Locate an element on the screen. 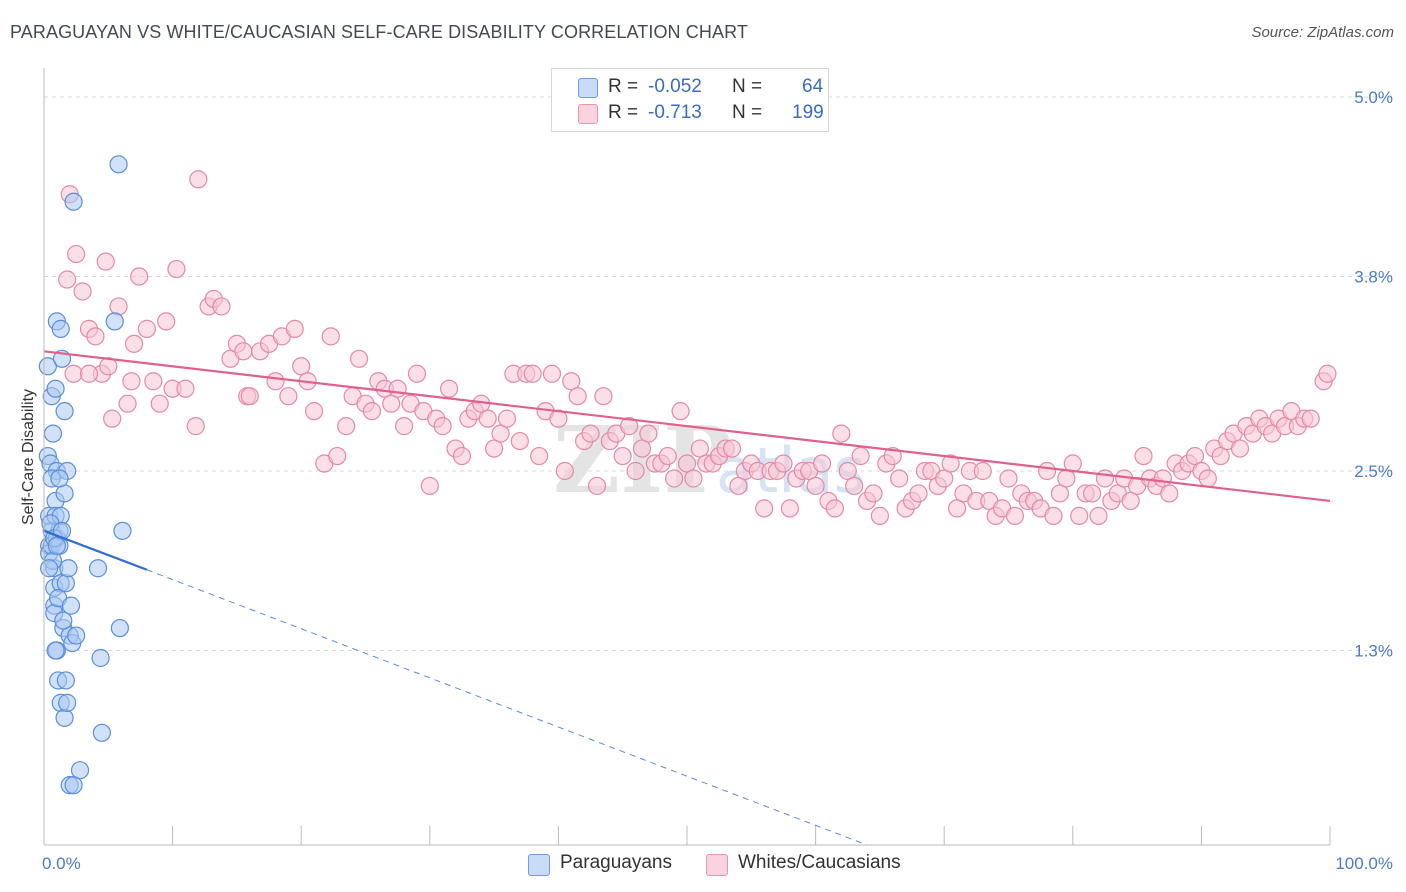 The width and height of the screenshot is (1406, 892). legend-row-whites: R = -0.713 N = 199 is located at coordinates (690, 114).